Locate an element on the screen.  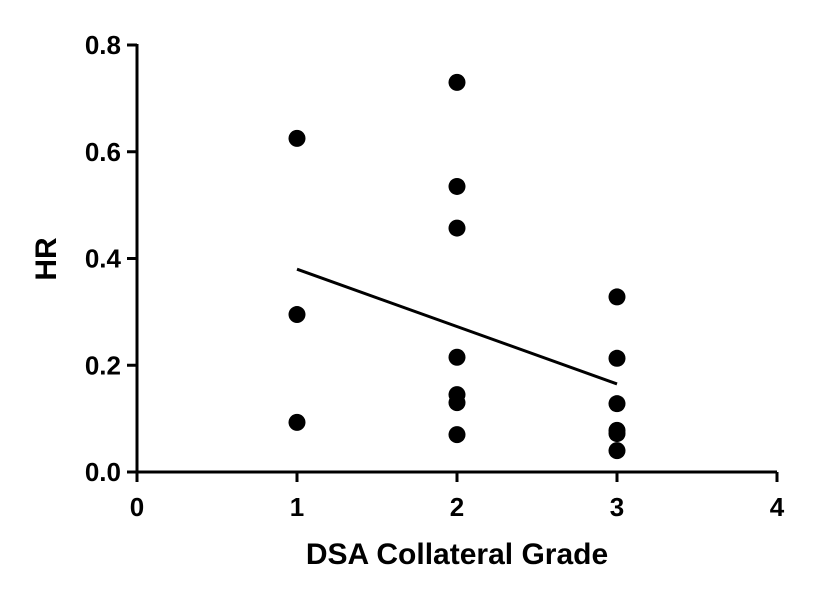
trend-line-group is located at coordinates (457, 326).